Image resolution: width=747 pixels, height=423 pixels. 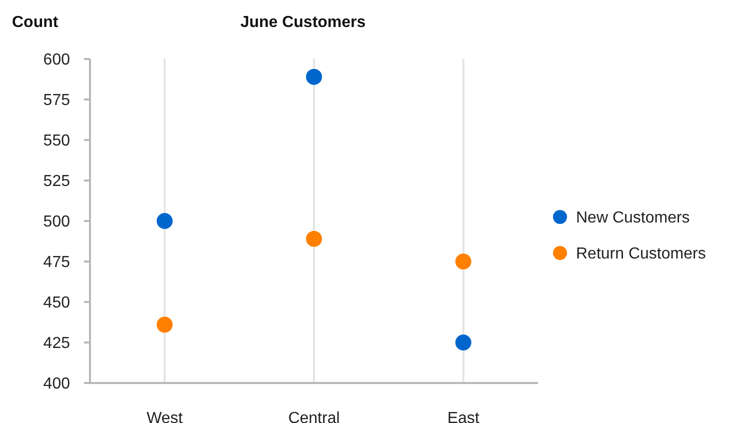 I want to click on x-tick-label: Central, so click(x=314, y=416).